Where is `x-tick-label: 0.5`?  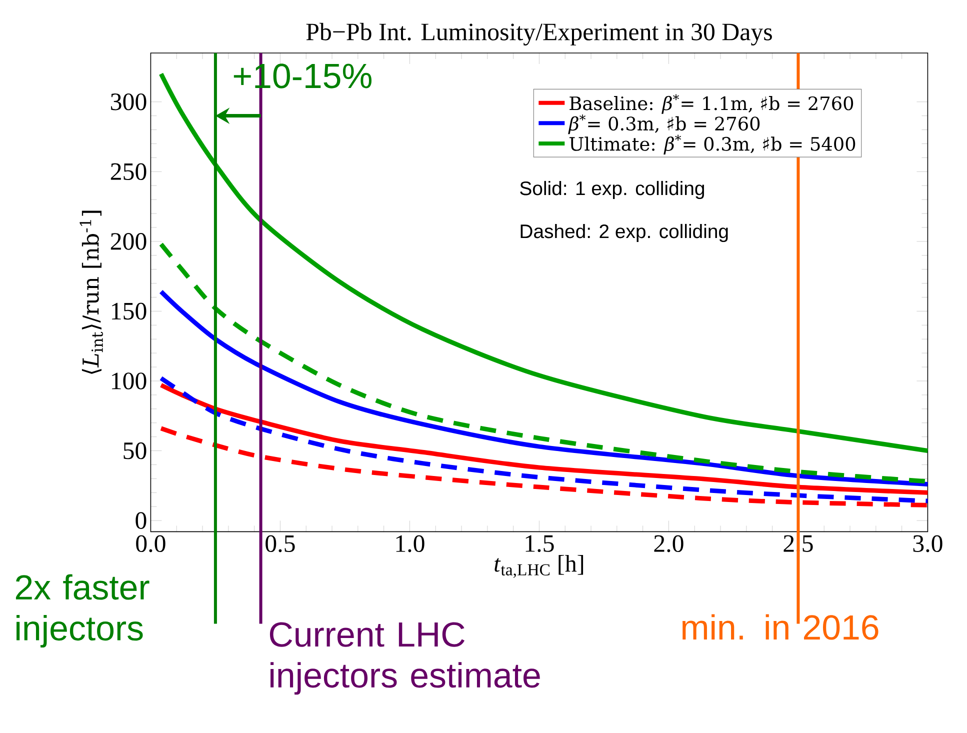
x-tick-label: 0.5 is located at coordinates (280, 543).